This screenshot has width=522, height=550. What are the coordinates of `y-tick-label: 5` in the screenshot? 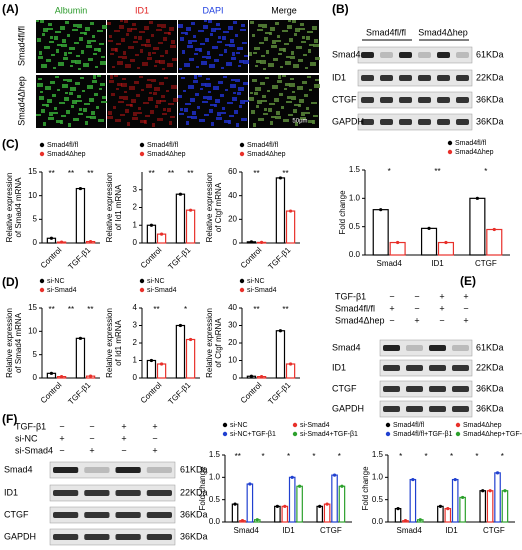 It's located at (35, 218).